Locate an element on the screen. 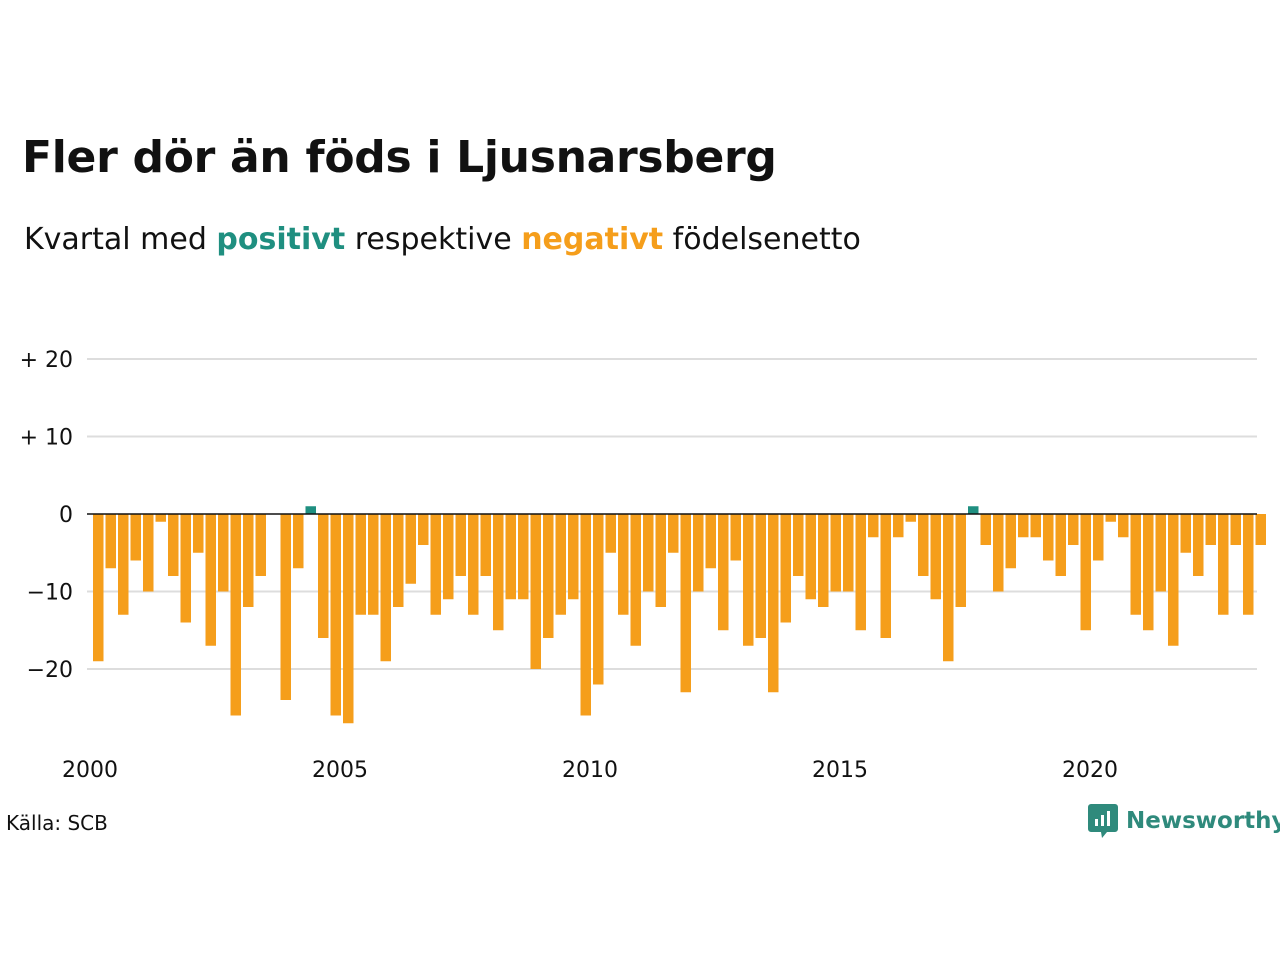 This screenshot has height=960, width=1280. subtitle-prefix: Kvartal med is located at coordinates (120, 239).